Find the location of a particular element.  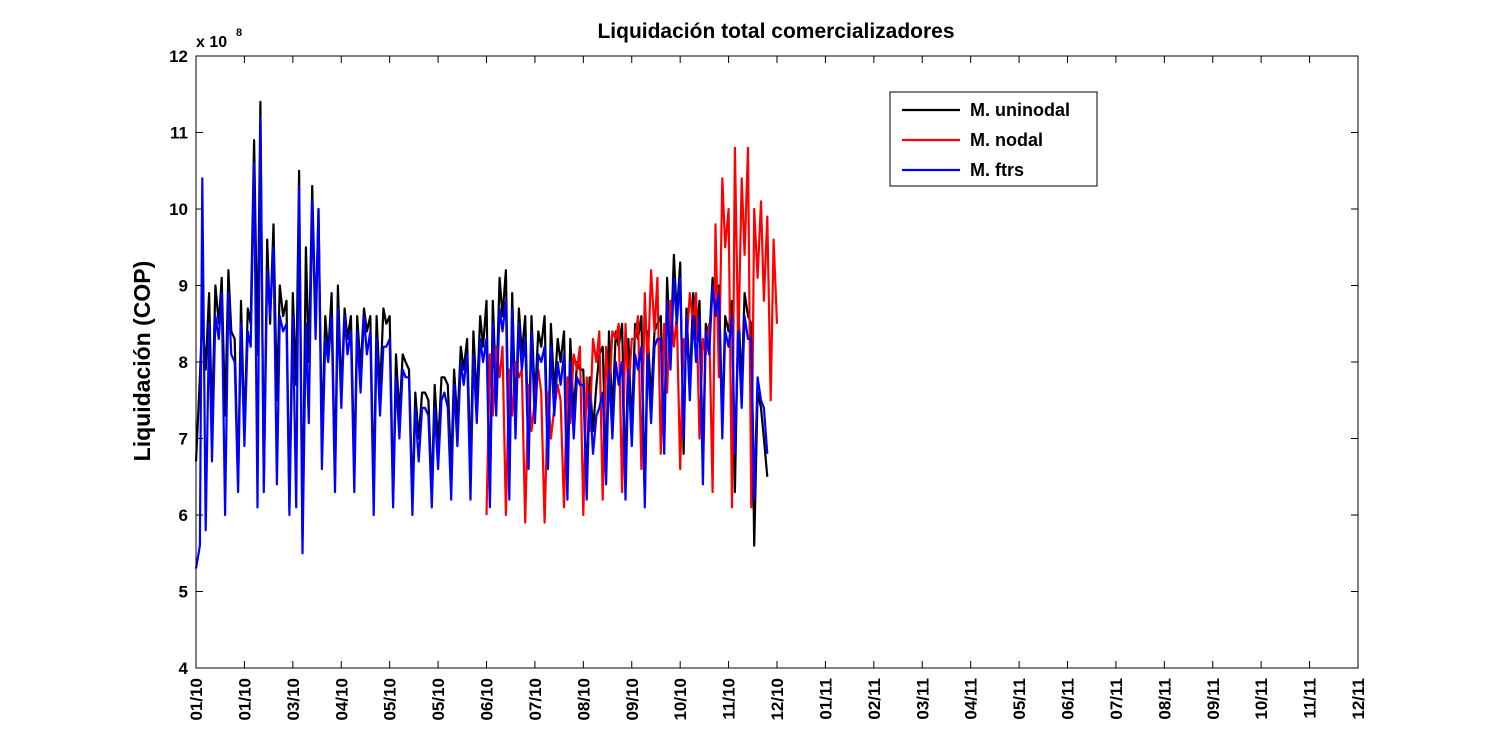

x-tick-label: 09/11 is located at coordinates (1213, 699).